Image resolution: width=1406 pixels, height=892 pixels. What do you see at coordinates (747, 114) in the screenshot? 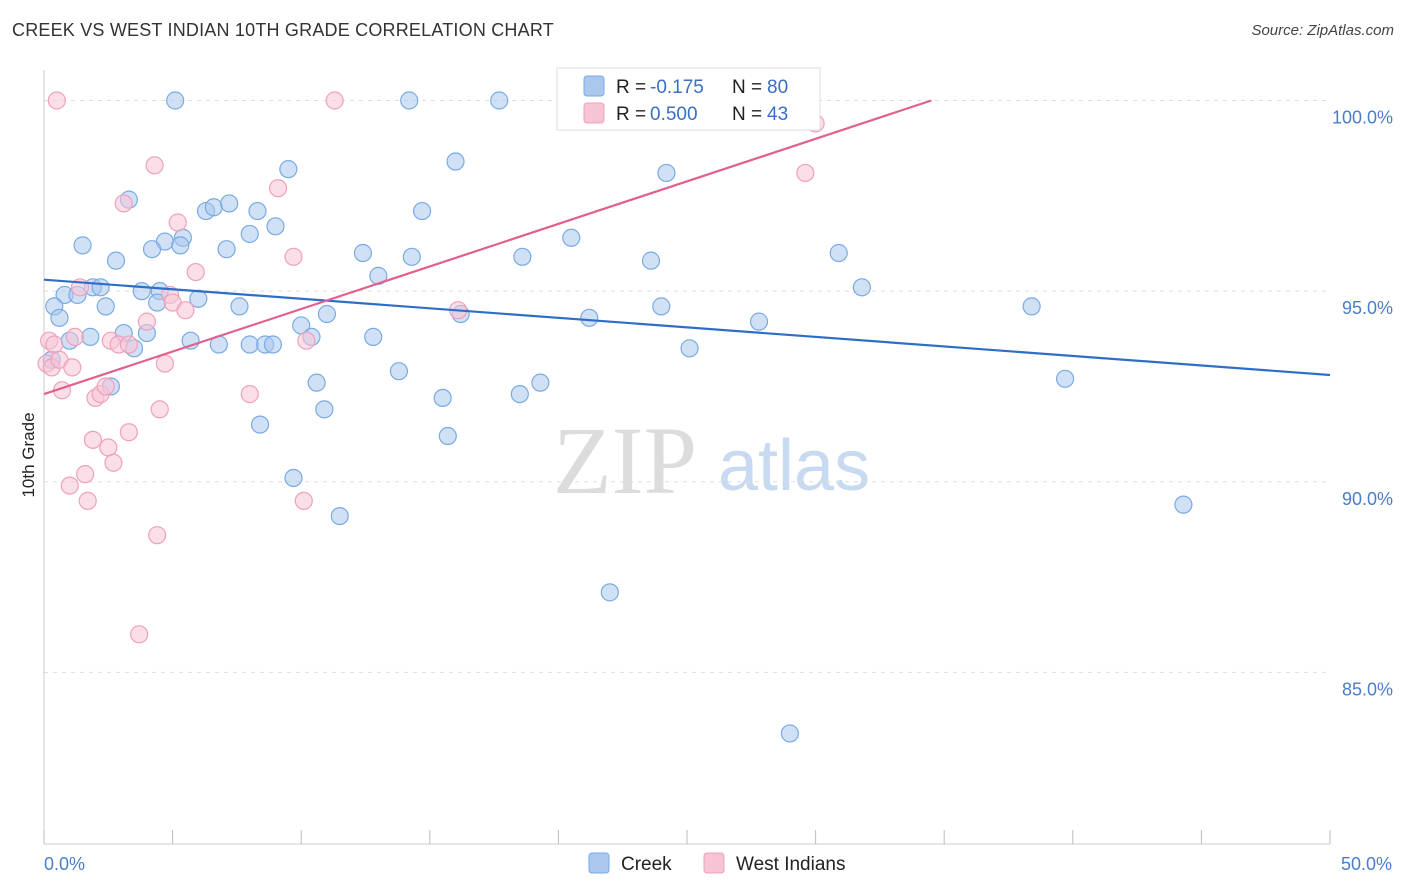
I see `west-indians-n-label: N =` at bounding box center [747, 114].